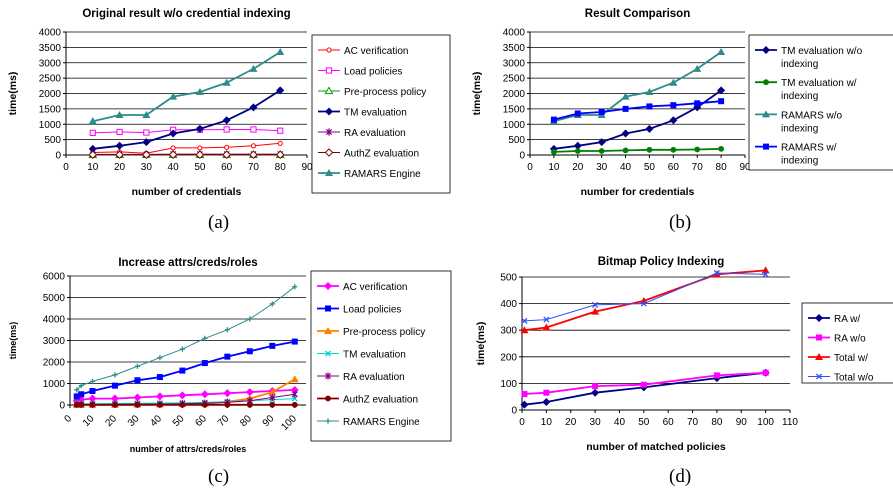 Image resolution: width=893 pixels, height=494 pixels. What do you see at coordinates (54, 341) in the screenshot?
I see `y-tick-label: 3000` at bounding box center [54, 341].